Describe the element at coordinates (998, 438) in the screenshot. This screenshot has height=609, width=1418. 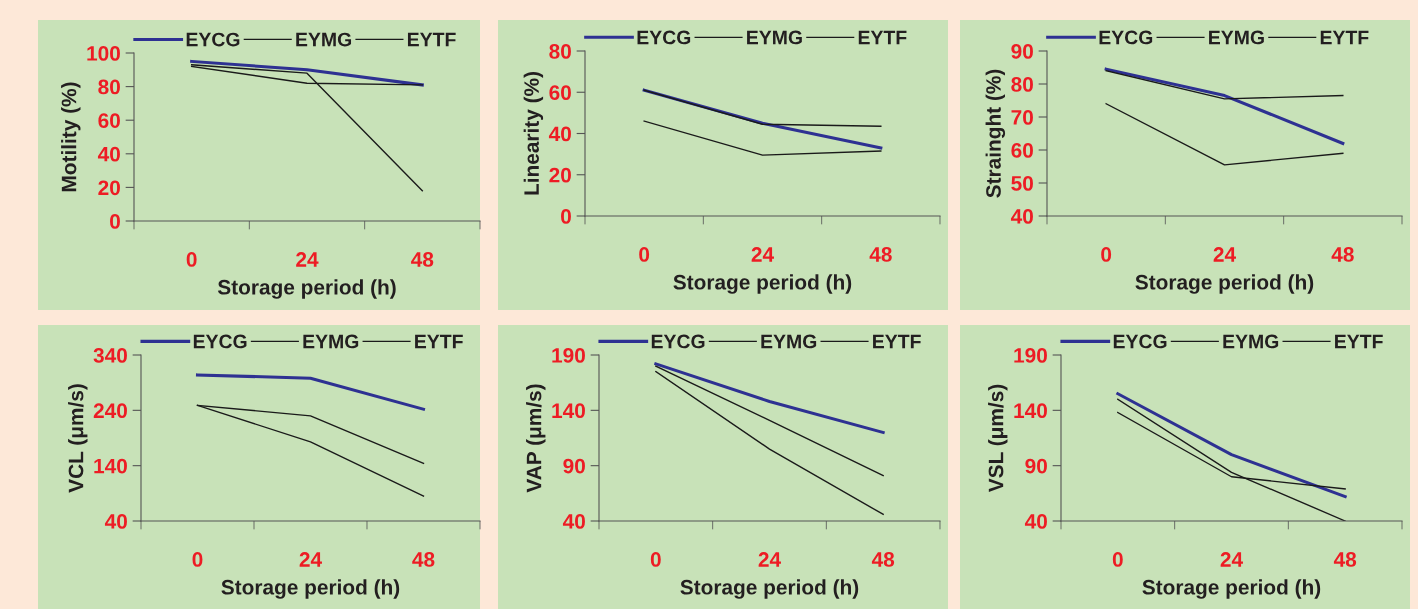
I see `y-axis-title: VSL (μm/s)` at that location.